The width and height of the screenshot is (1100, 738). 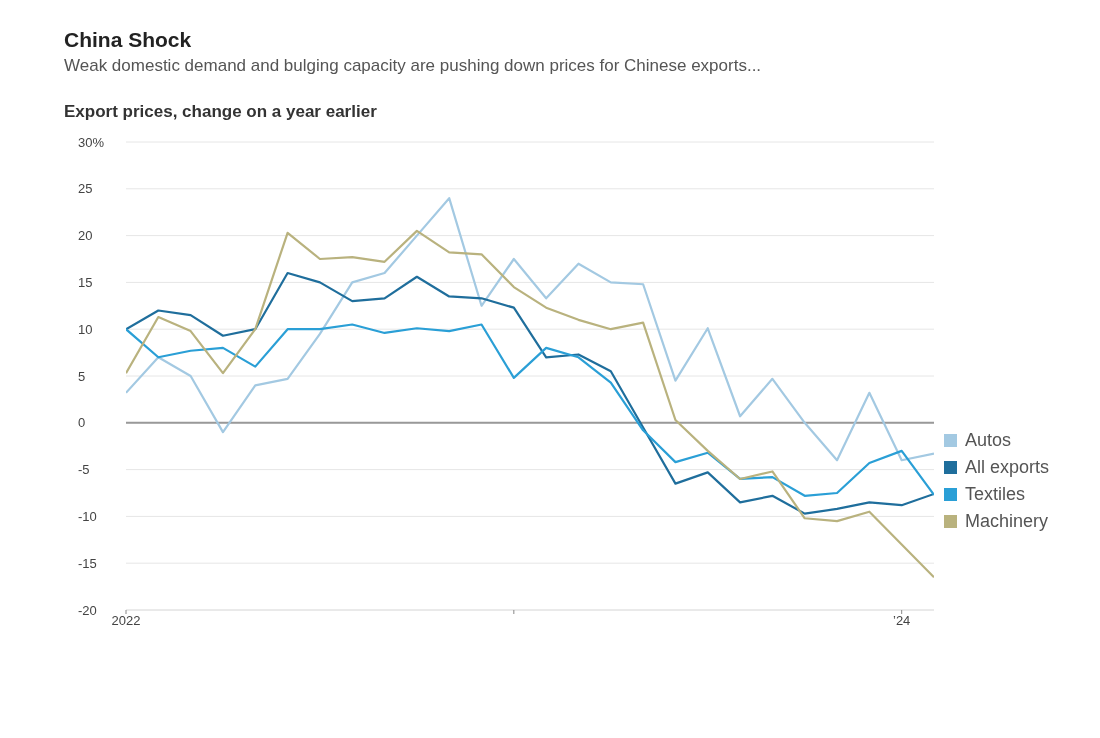 What do you see at coordinates (87, 563) in the screenshot?
I see `y-tick-label: -15` at bounding box center [87, 563].